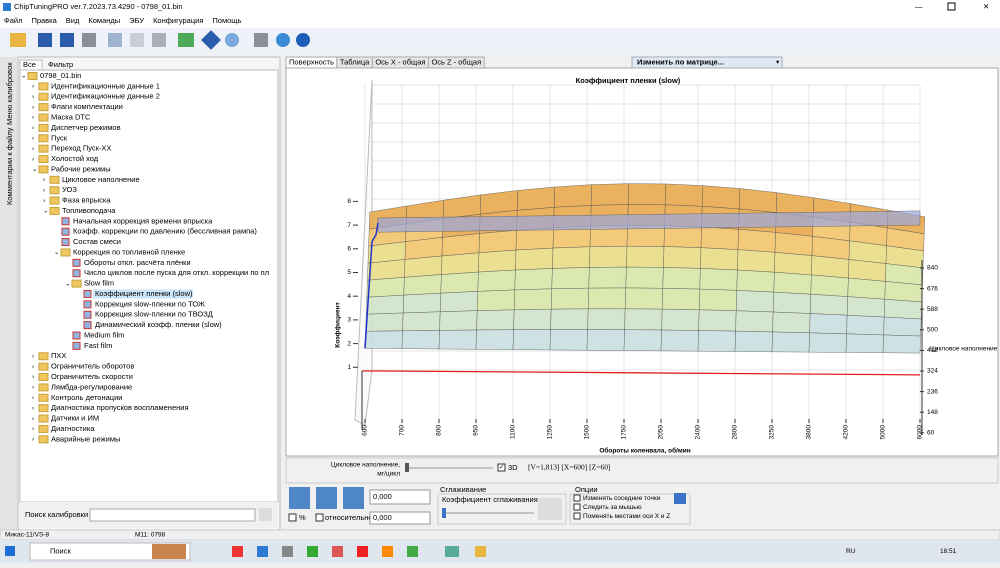  I want to click on tab: Все, so click(29, 64).